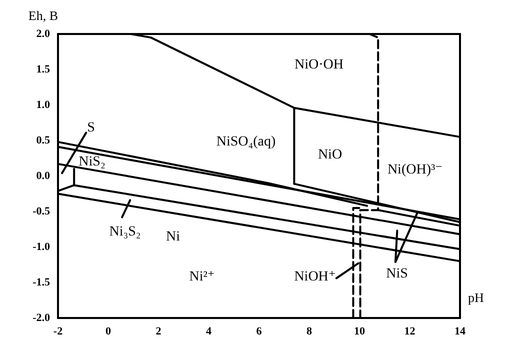  I want to click on y-tick-label: -0.5, so click(41, 212).